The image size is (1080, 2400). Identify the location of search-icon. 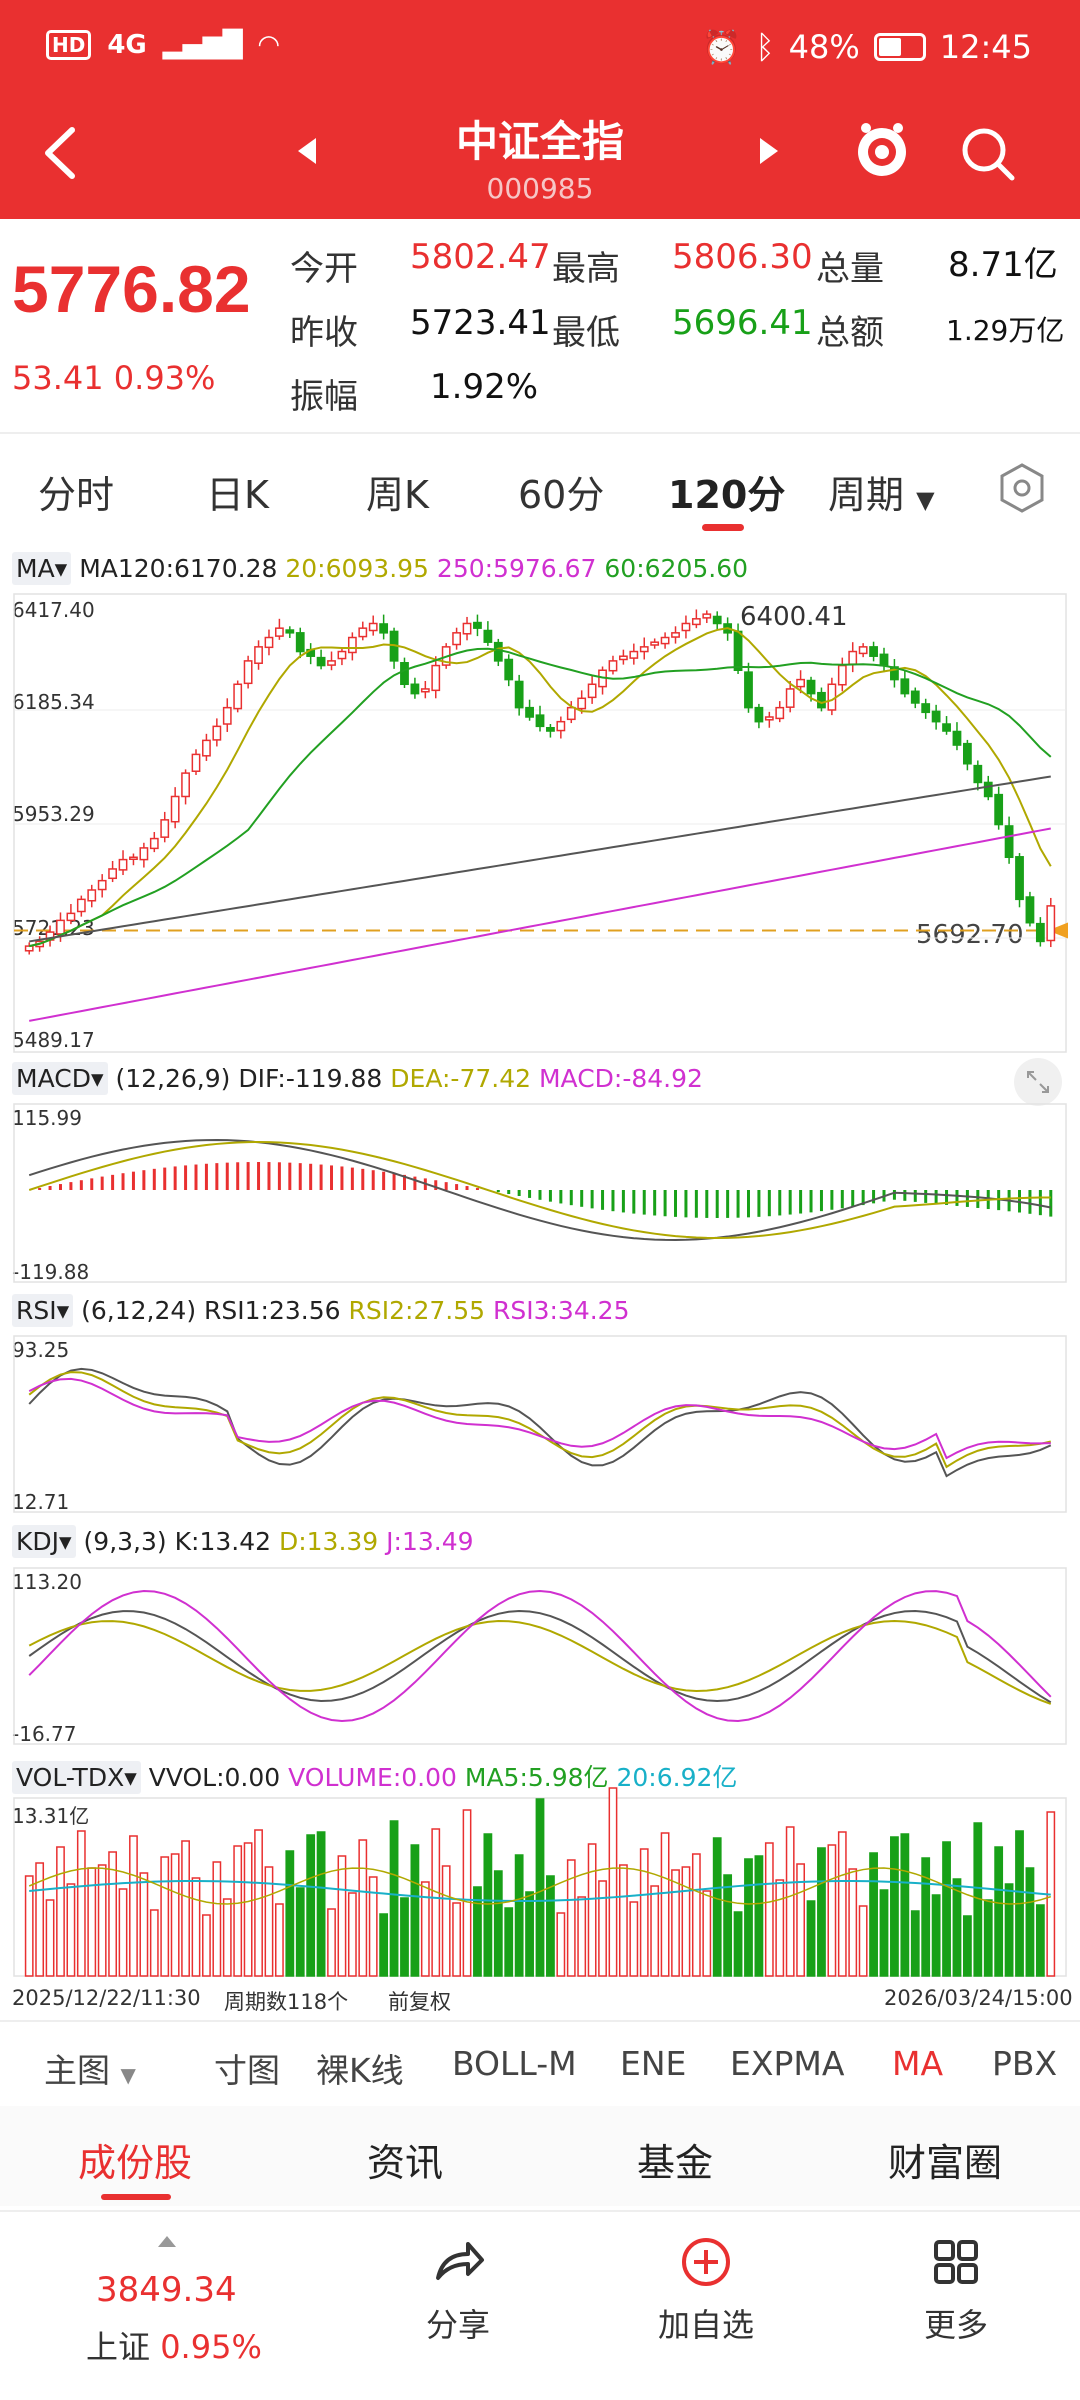
(988, 154).